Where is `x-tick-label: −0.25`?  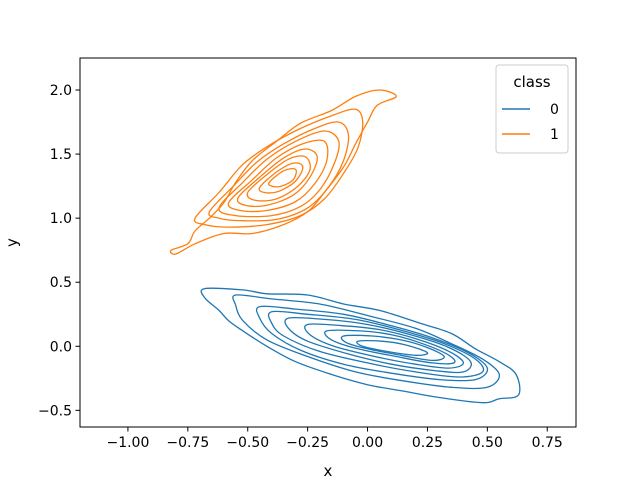
x-tick-label: −0.25 is located at coordinates (307, 443).